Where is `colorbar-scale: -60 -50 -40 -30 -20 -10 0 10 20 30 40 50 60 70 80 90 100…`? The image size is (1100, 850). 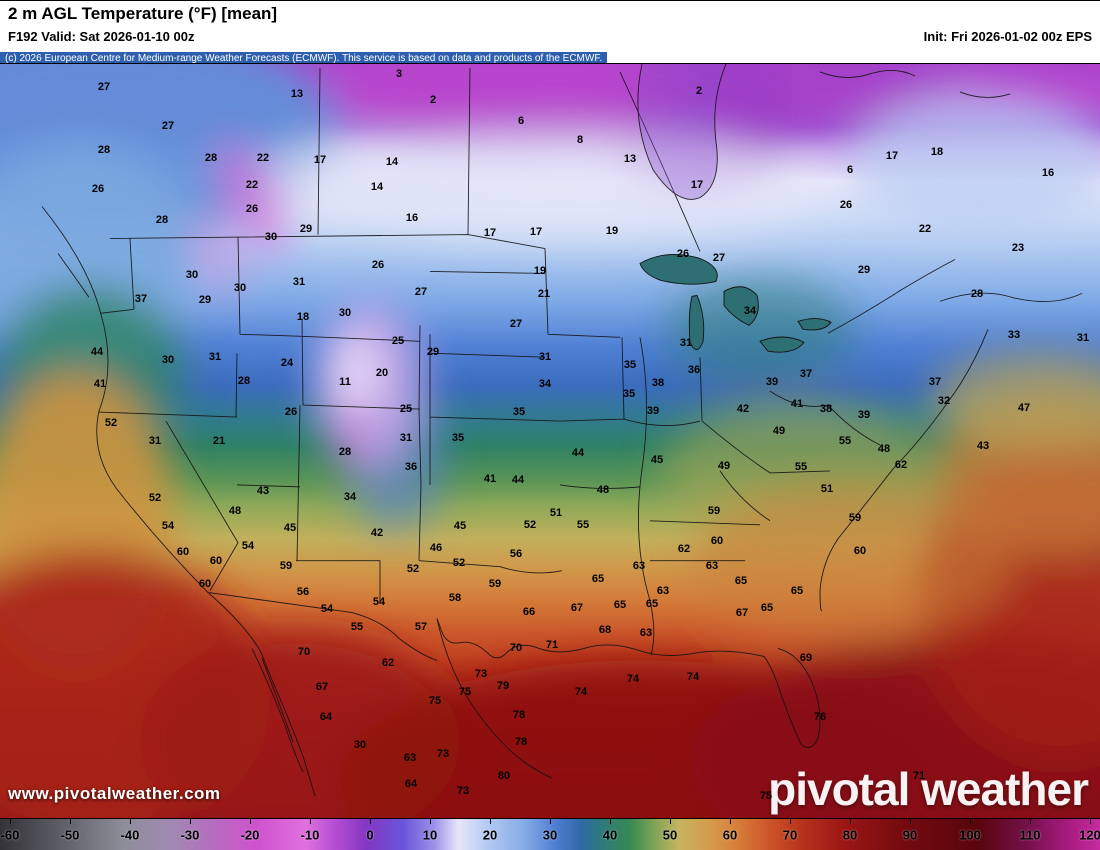
colorbar-scale: -60 -50 -40 -30 -20 -10 0 10 20 30 40 50 60 70 80 90 100… is located at coordinates (550, 834).